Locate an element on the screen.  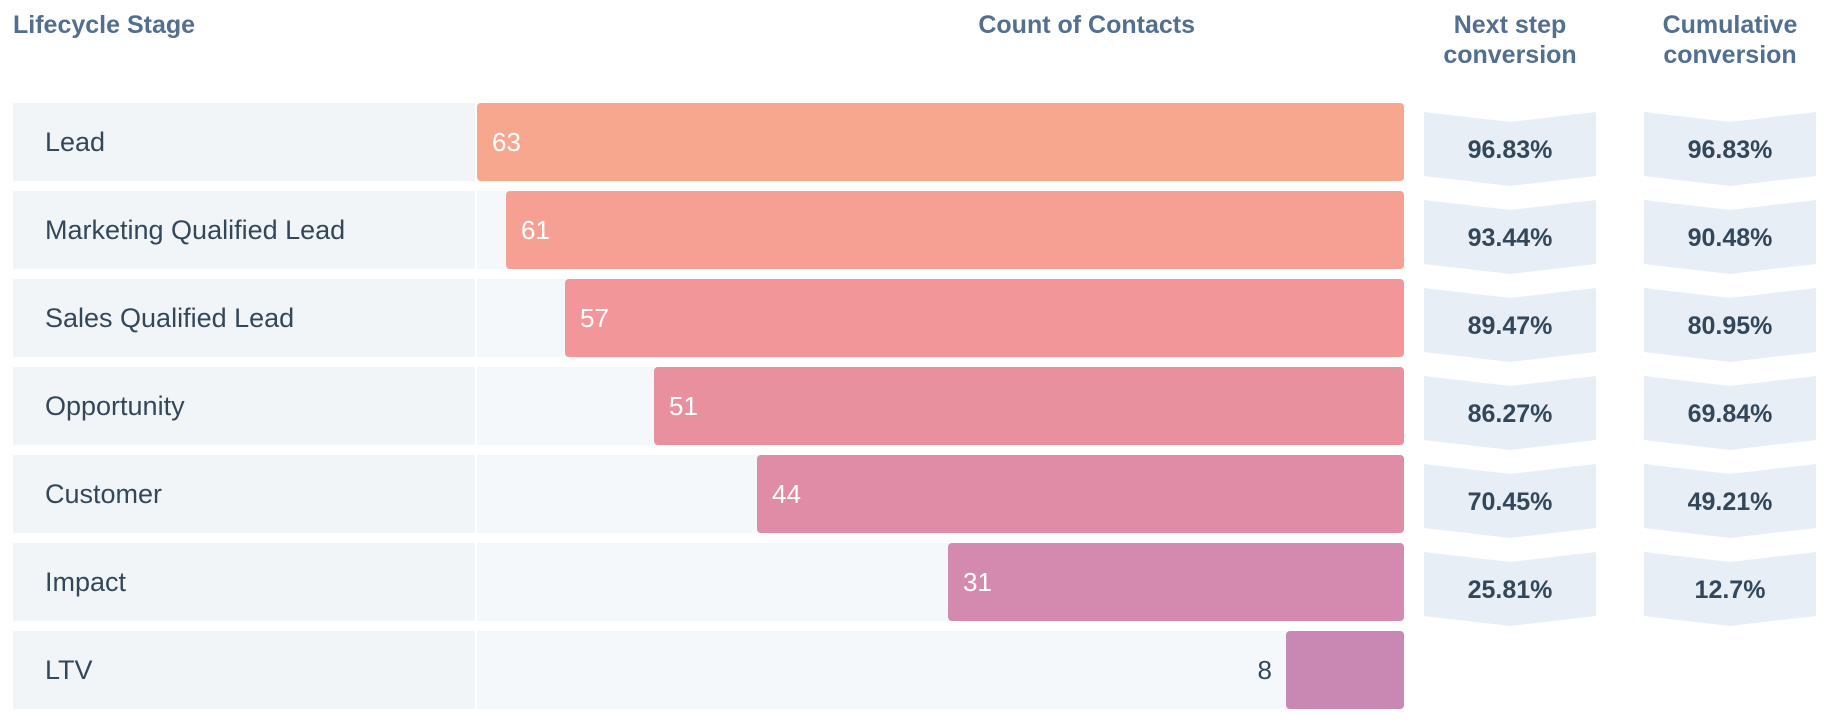
bar-track: 44 is located at coordinates (940, 494).